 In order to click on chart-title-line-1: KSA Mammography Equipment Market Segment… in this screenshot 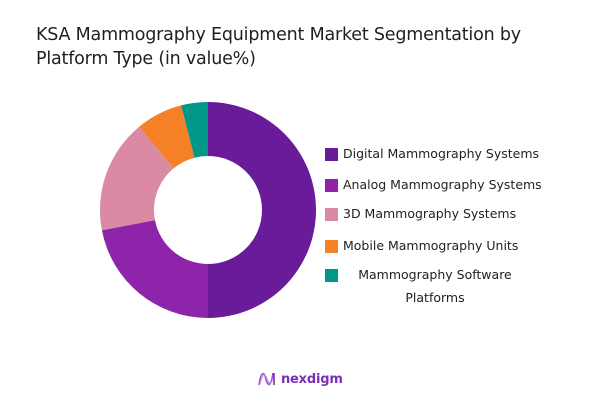, I will do `click(278, 35)`.